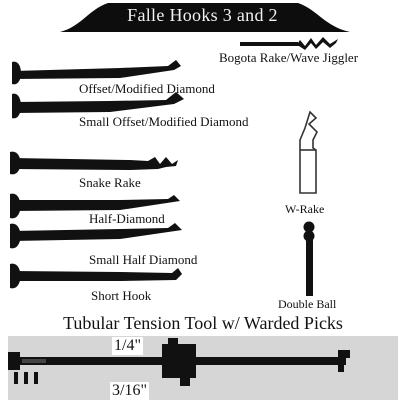  What do you see at coordinates (121, 295) in the screenshot?
I see `label-short-hook: Short Hook` at bounding box center [121, 295].